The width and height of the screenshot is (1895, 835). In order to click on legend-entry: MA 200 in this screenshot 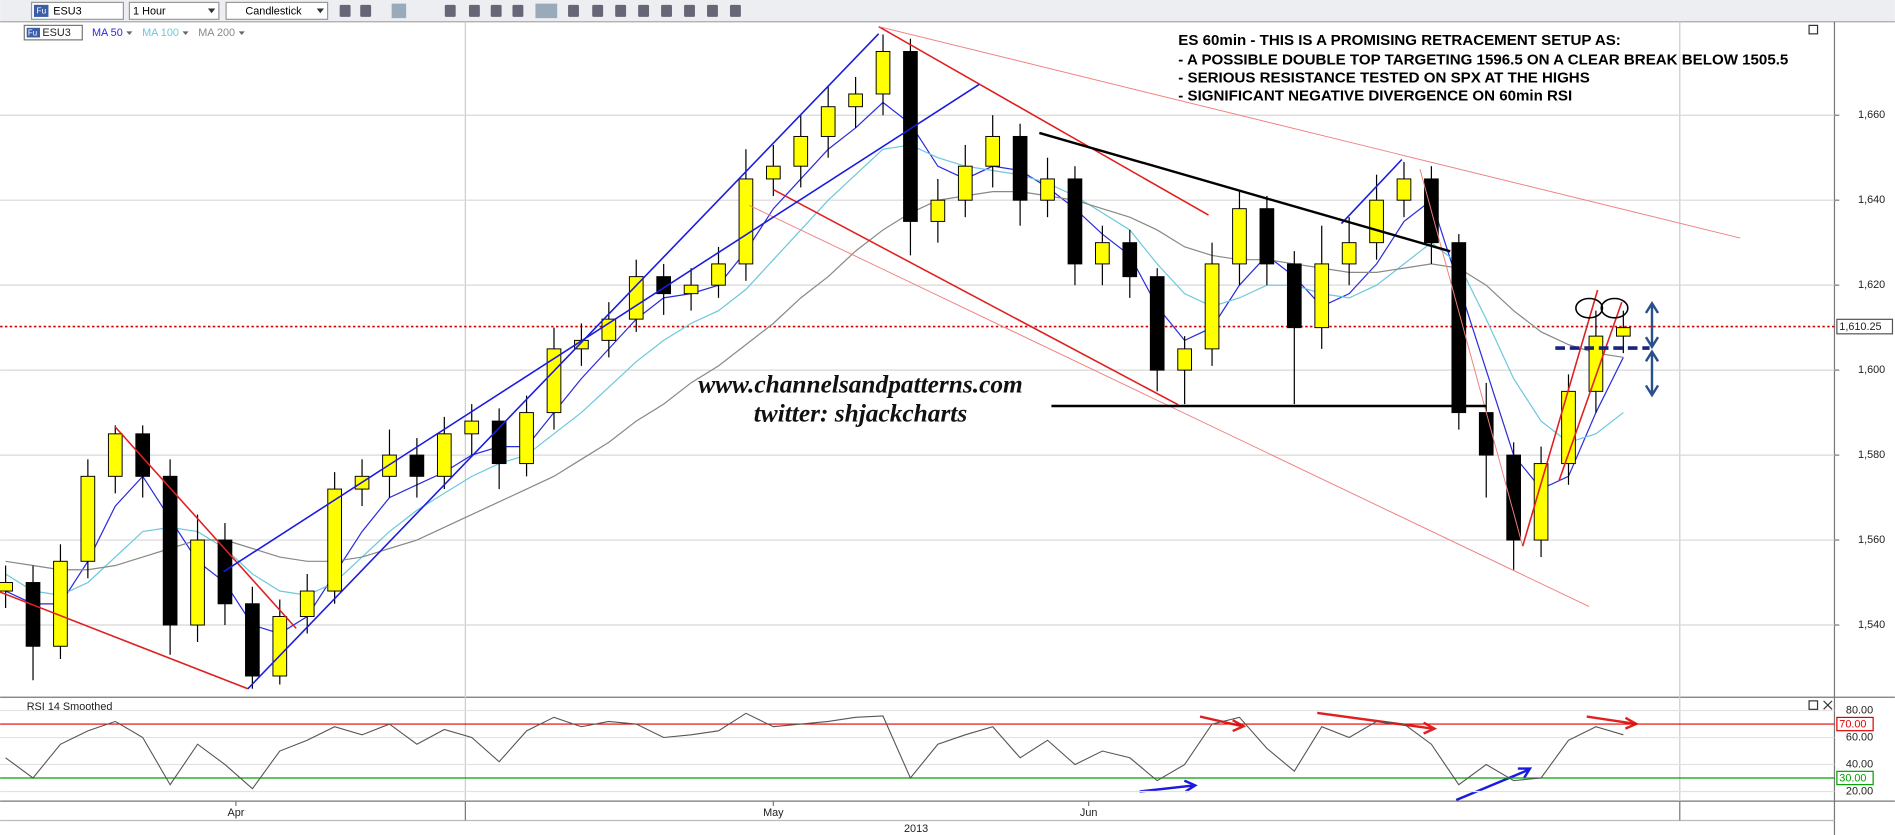, I will do `click(216, 33)`.